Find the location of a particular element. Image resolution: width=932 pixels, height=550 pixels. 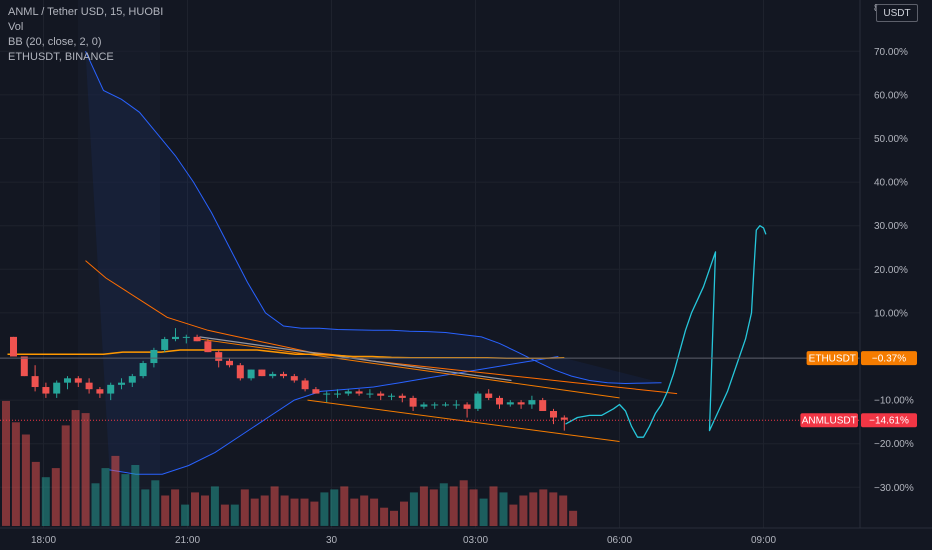

time-tick-label: 21:00 is located at coordinates (187, 540).